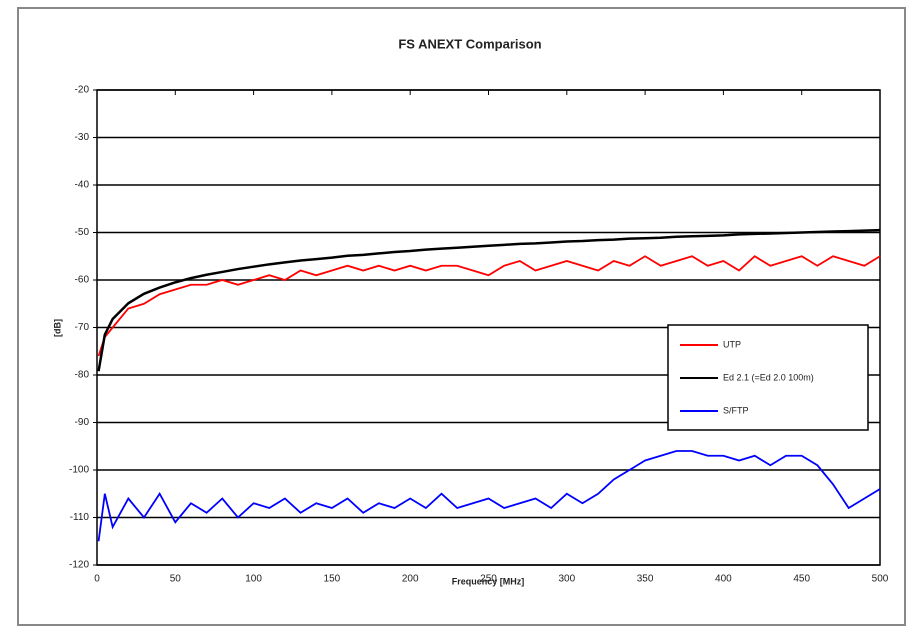 This screenshot has height=633, width=917. I want to click on x-tick-label: 150, so click(332, 579).